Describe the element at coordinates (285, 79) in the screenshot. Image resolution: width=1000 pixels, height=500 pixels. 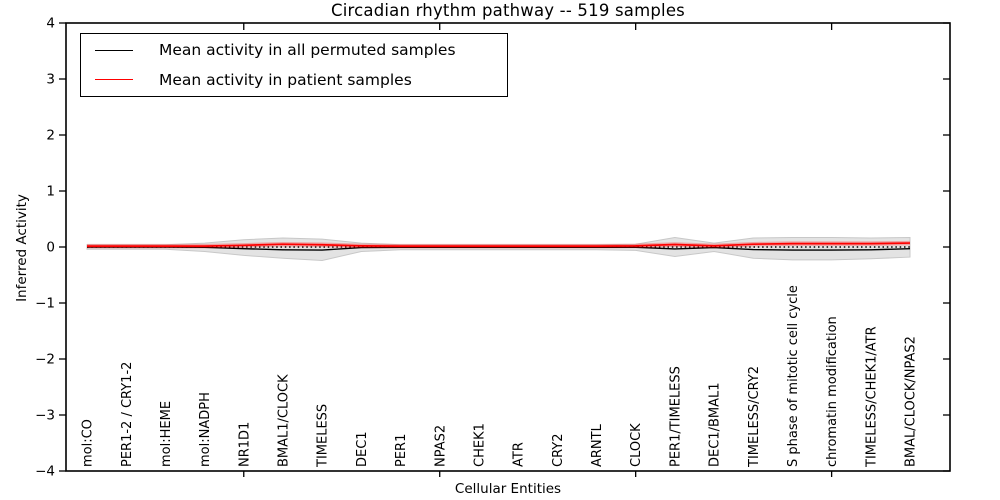
I see `legend-label-patient: Mean activity in patient samples` at that location.